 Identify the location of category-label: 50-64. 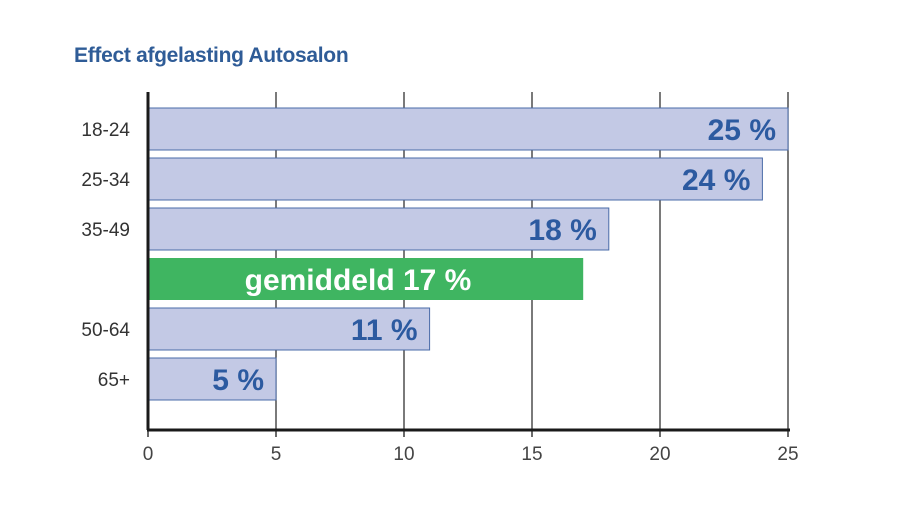
(105, 330).